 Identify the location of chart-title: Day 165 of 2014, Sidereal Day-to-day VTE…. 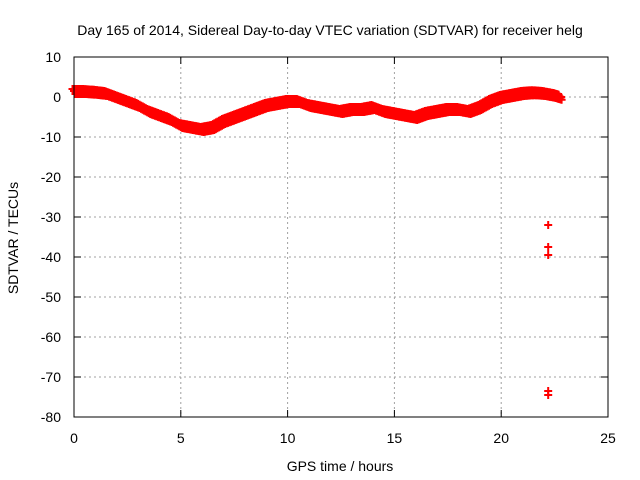
(330, 30).